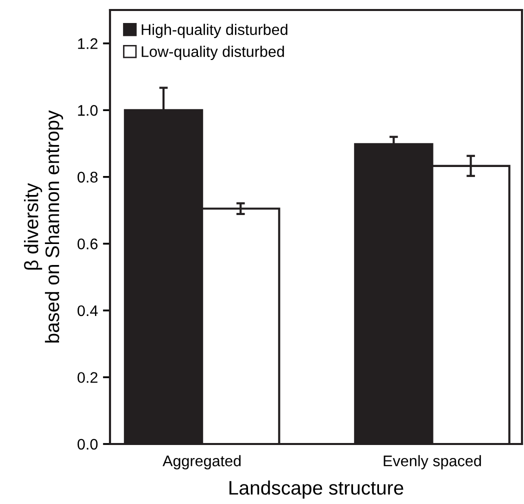 The image size is (524, 504). I want to click on x-axis-title: Landscape structure, so click(317, 489).